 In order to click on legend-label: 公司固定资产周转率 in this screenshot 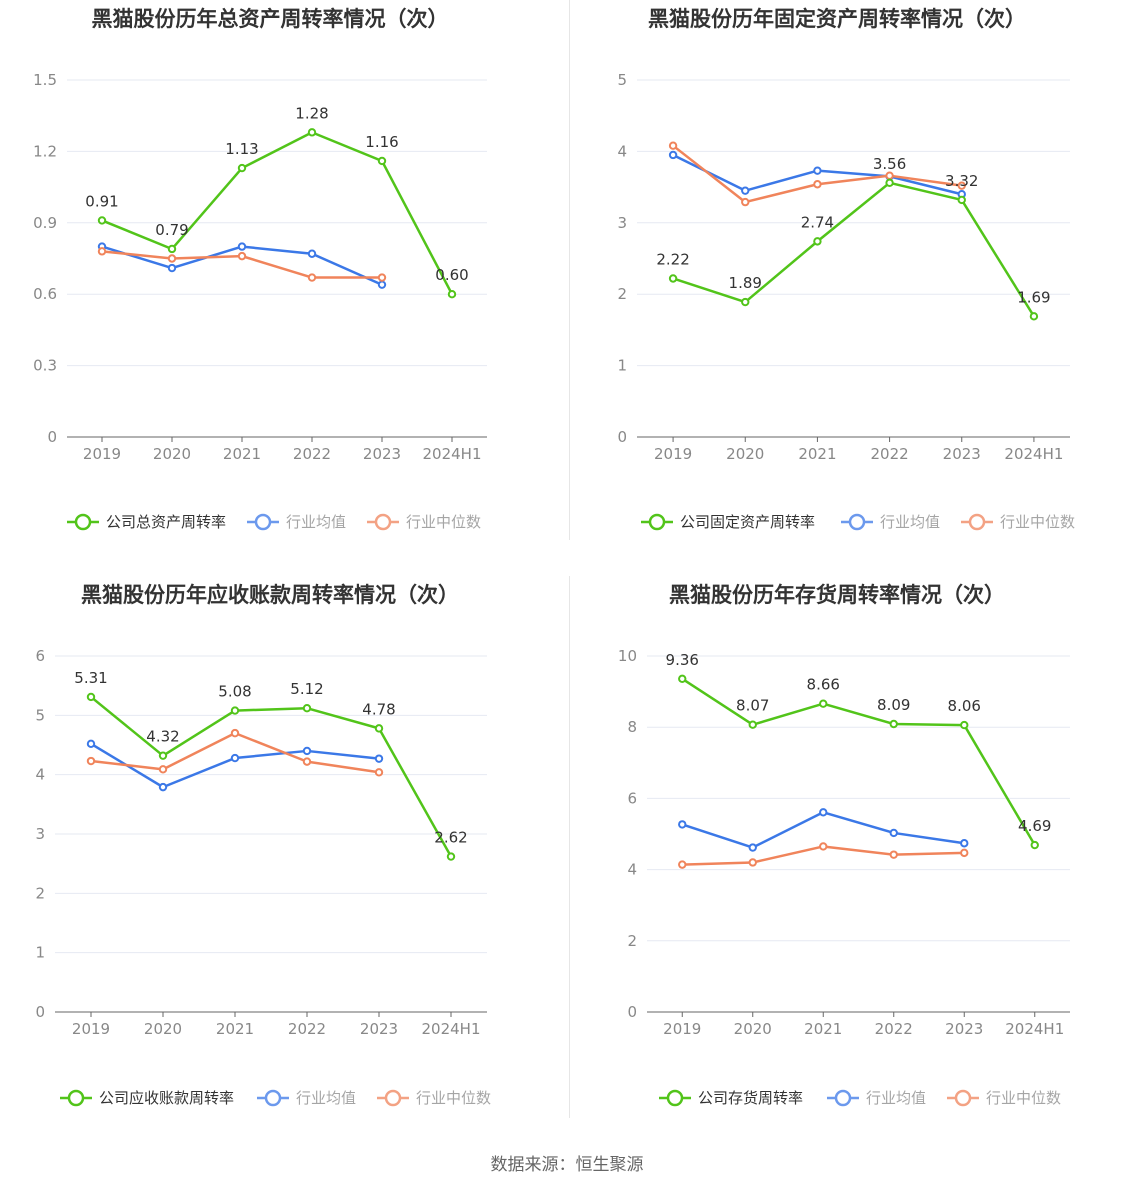, I will do `click(747, 522)`.